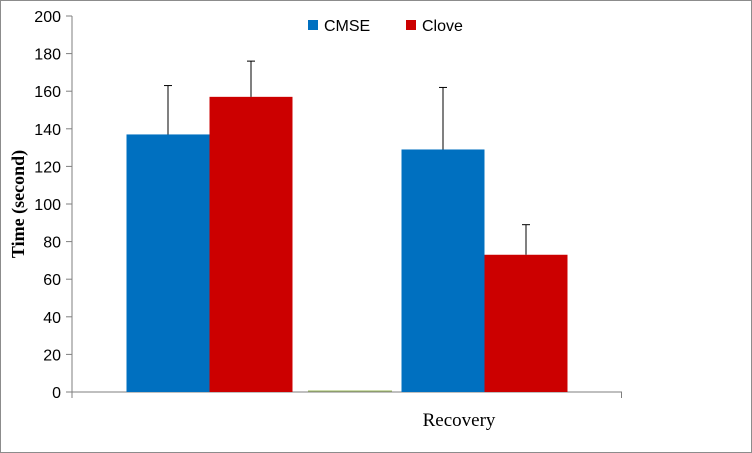 This screenshot has height=453, width=752. I want to click on y-tick-label-60: 60, so click(52, 280).